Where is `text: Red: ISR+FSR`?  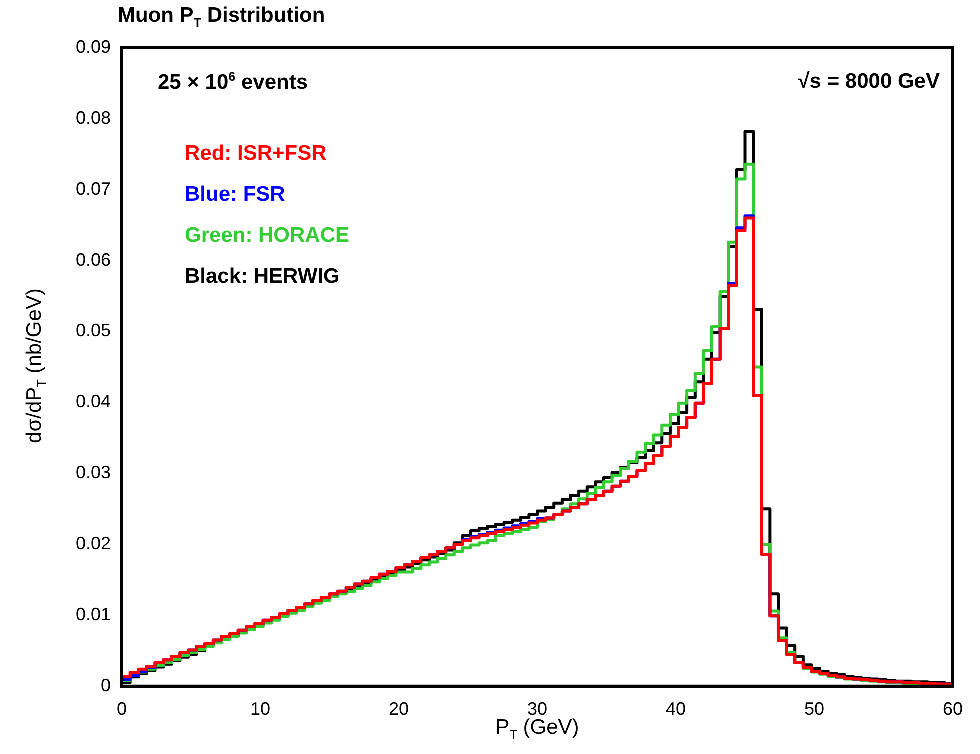 text: Red: ISR+FSR is located at coordinates (256, 154).